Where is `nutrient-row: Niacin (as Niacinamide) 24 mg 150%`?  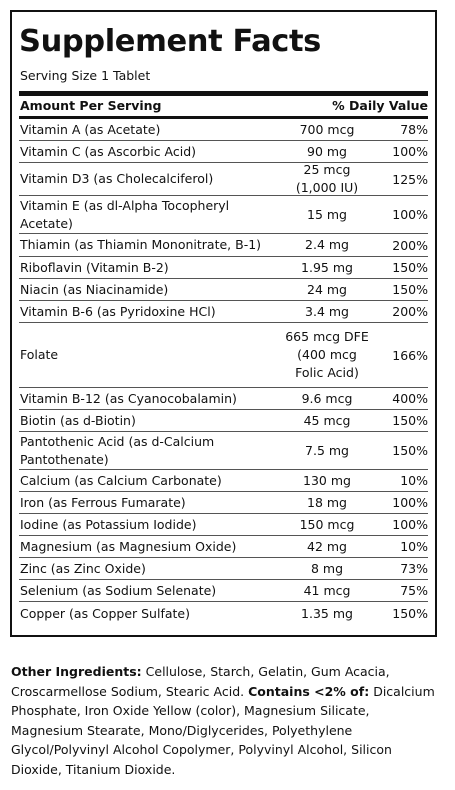 nutrient-row: Niacin (as Niacinamide) 24 mg 150% is located at coordinates (223, 290).